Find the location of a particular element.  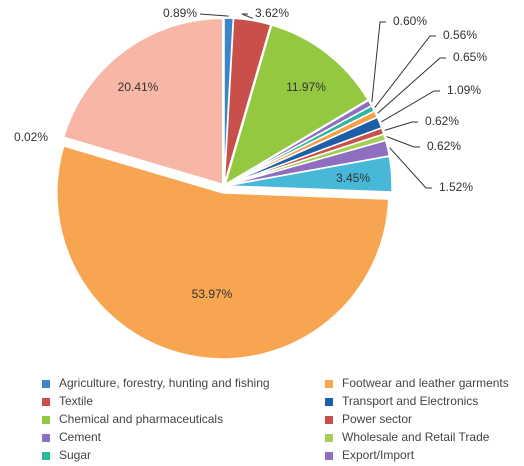

legend-label: Transport and Electronics is located at coordinates (410, 401).